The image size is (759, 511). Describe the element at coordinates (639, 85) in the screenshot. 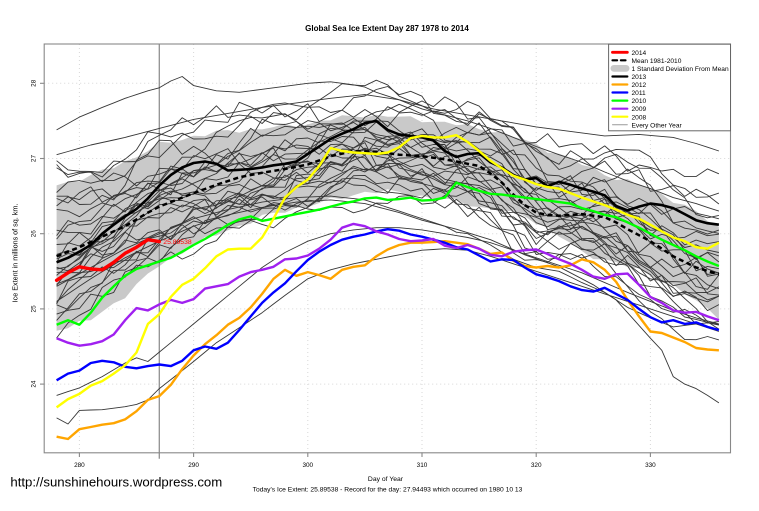

I see `svg-text: 2012` at that location.